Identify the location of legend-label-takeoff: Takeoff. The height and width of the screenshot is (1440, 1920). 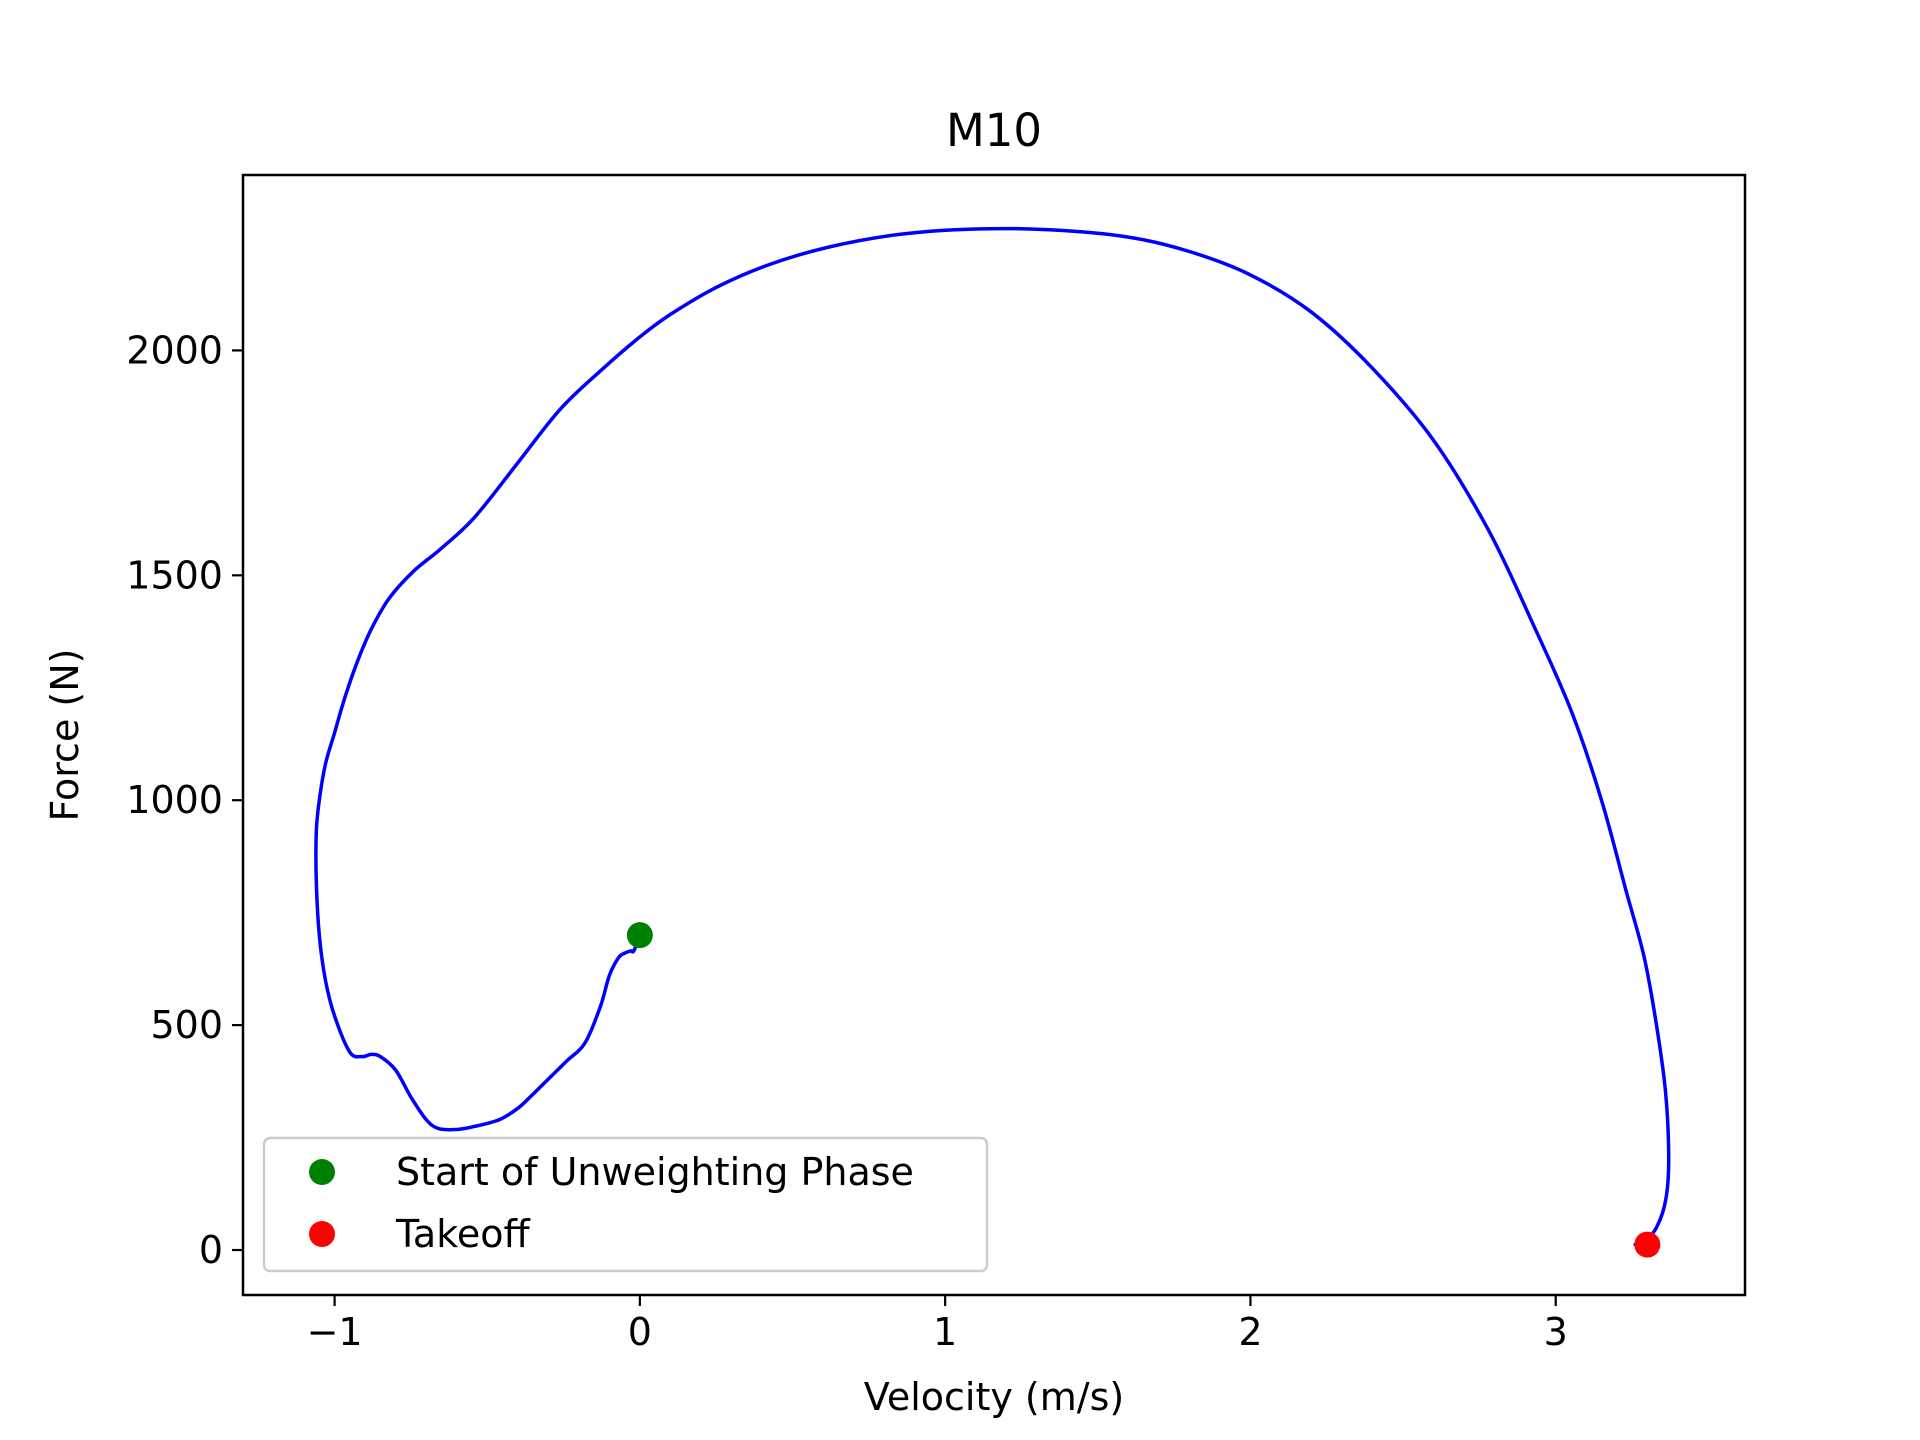
(462, 1234).